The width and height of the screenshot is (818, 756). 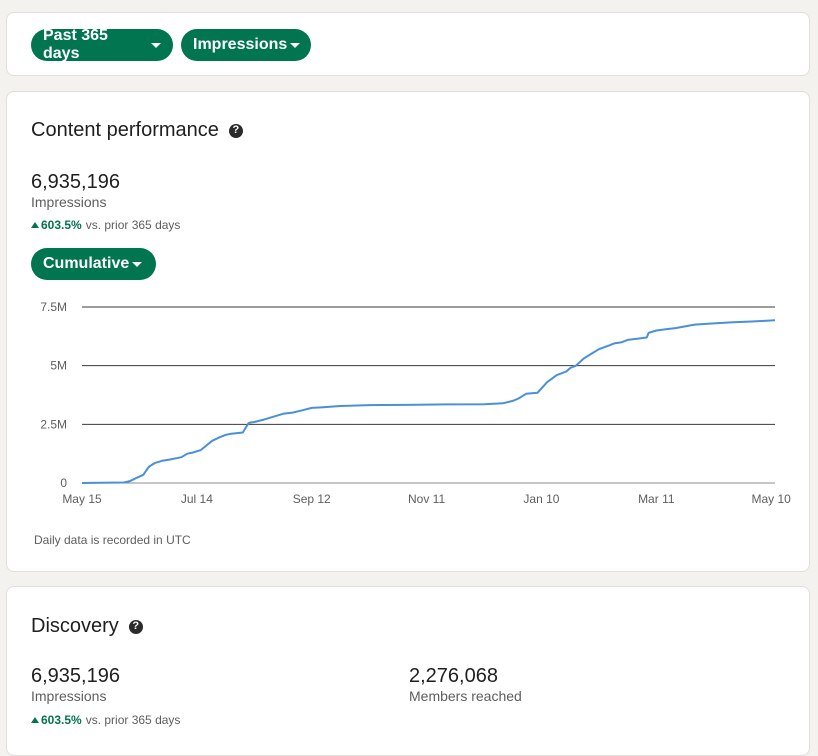 What do you see at coordinates (86, 263) in the screenshot?
I see `cumulative-label: Cumulative` at bounding box center [86, 263].